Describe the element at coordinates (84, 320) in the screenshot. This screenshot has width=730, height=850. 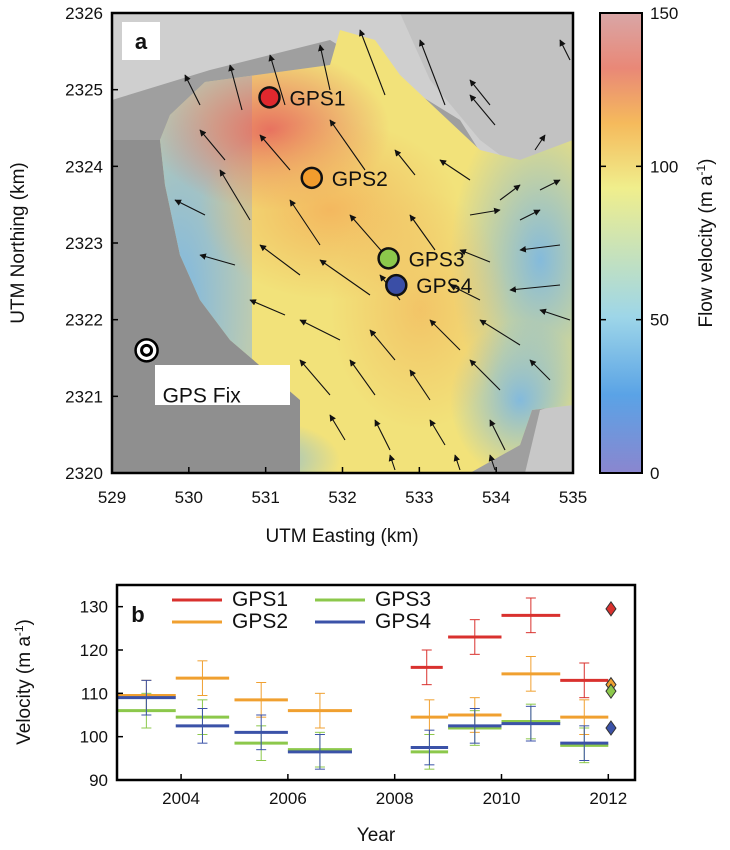
I see `map-y-tick-label: 2322` at that location.